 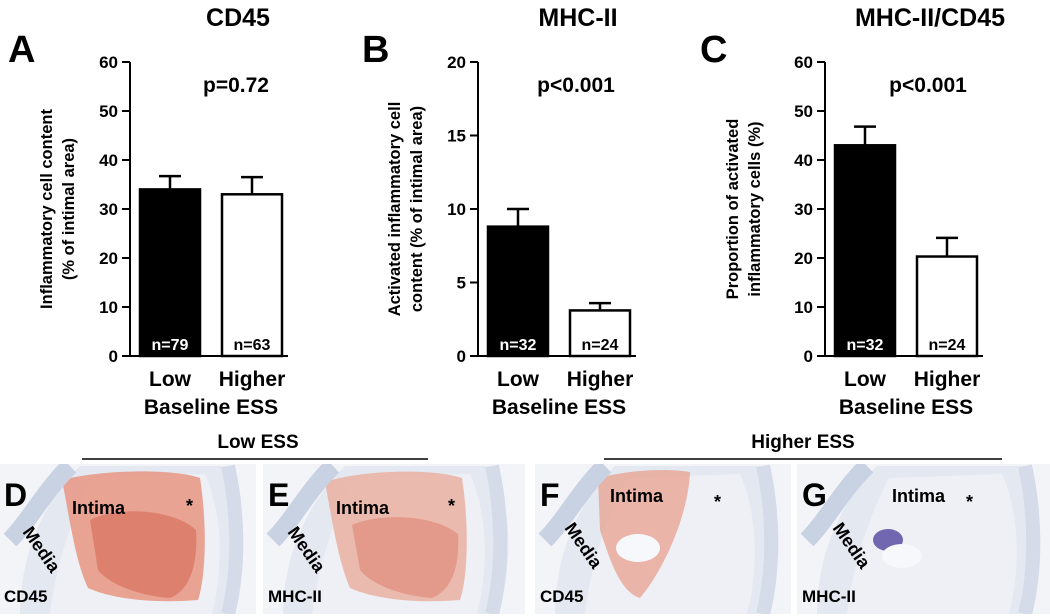 What do you see at coordinates (600, 333) in the screenshot?
I see `bar-b-higher` at bounding box center [600, 333].